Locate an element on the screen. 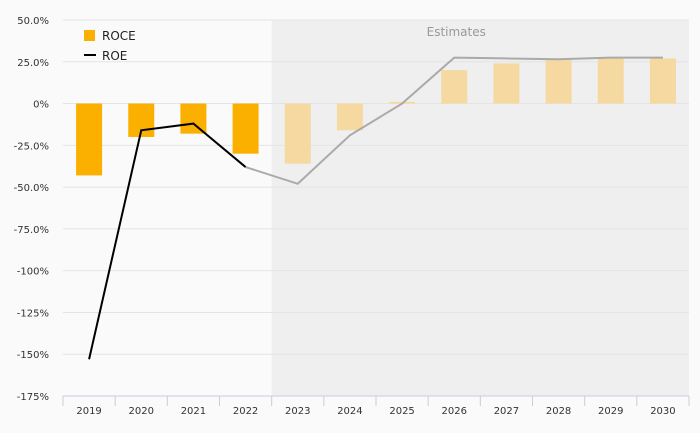  y-tick-label: 0% is located at coordinates (41, 105).